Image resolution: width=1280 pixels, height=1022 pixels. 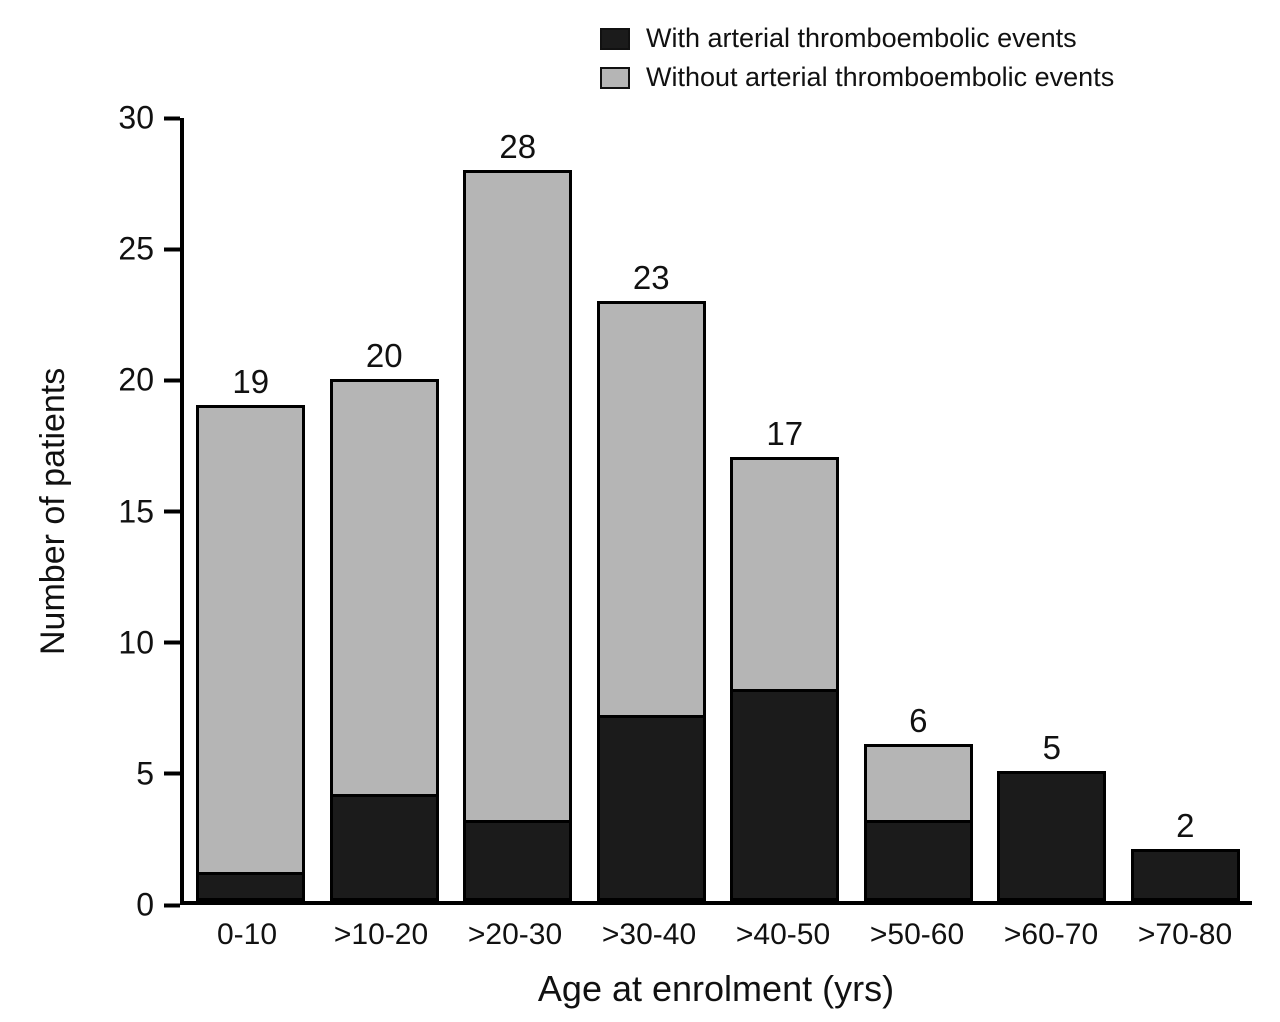 What do you see at coordinates (1052, 509) in the screenshot?
I see `bar-column: 5` at bounding box center [1052, 509].